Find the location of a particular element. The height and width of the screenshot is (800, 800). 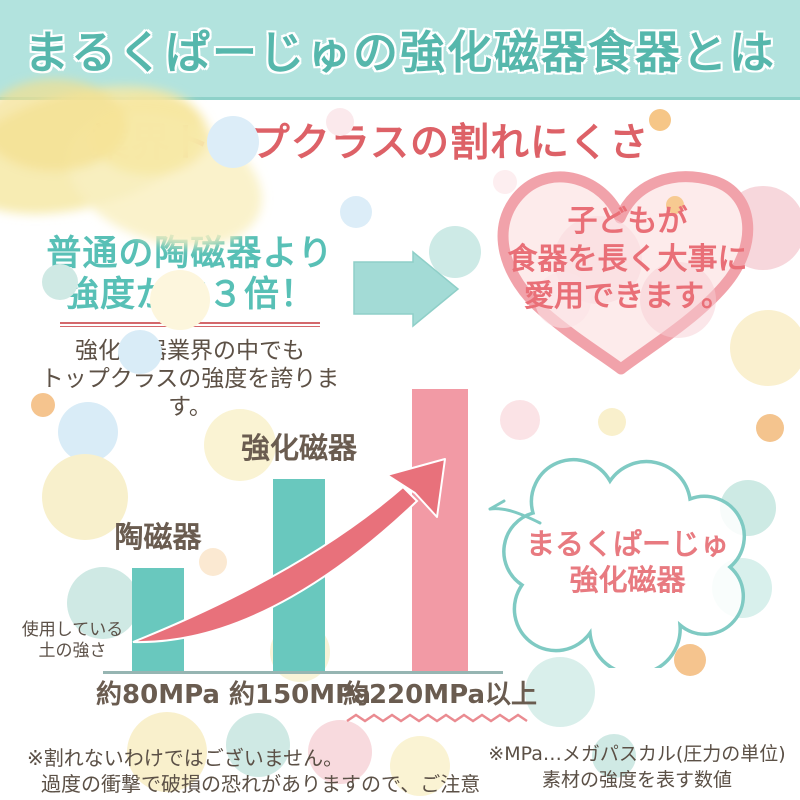

benefit-line2: 食器を長く大事に is located at coordinates (627, 259).